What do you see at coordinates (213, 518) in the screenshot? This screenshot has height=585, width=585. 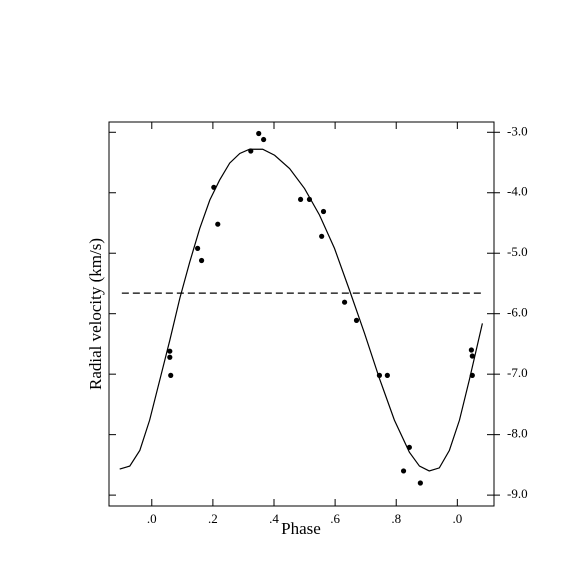 I see `x-tick-label: .2` at bounding box center [213, 518].